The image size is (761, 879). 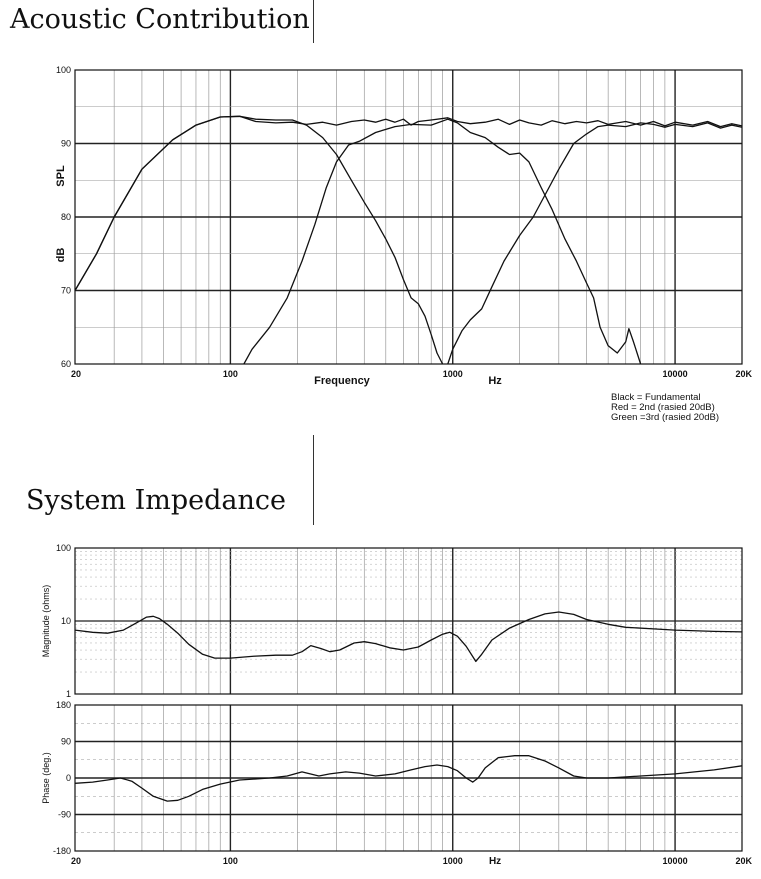 I want to click on legend-entry: Red = 2nd (rasied 20dB), so click(x=663, y=407).